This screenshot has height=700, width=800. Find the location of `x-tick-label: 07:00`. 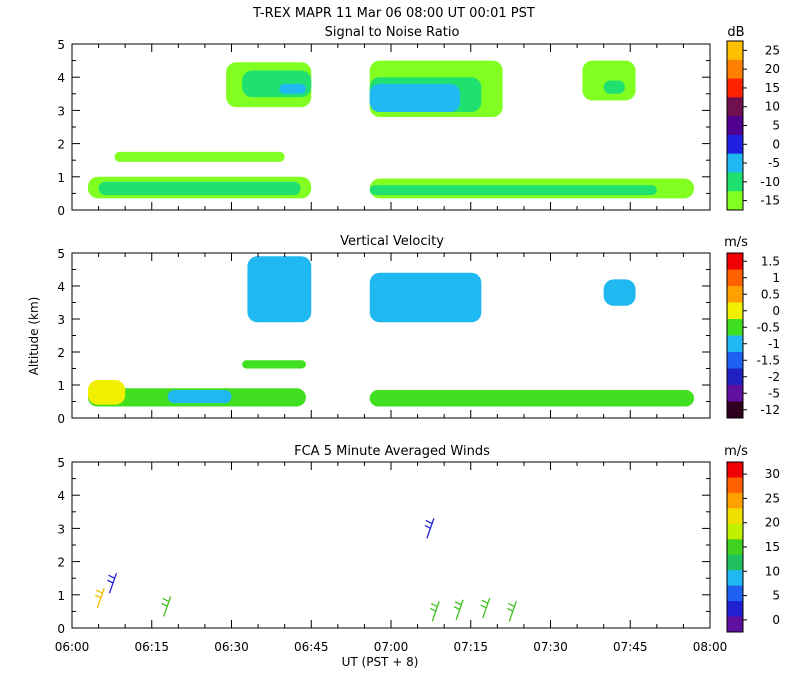

x-tick-label: 07:00 is located at coordinates (391, 647).